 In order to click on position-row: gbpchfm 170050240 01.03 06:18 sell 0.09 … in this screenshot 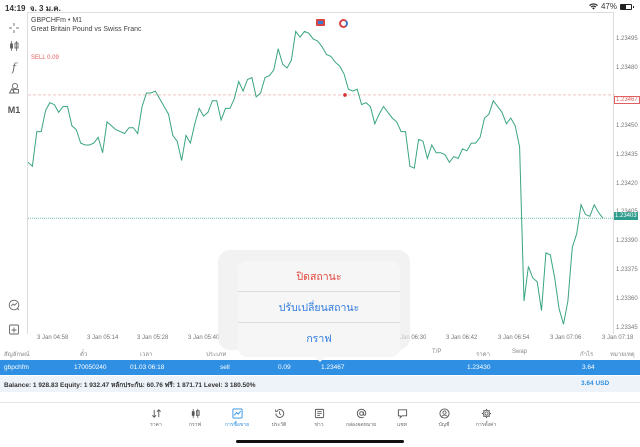, I will do `click(320, 367)`.